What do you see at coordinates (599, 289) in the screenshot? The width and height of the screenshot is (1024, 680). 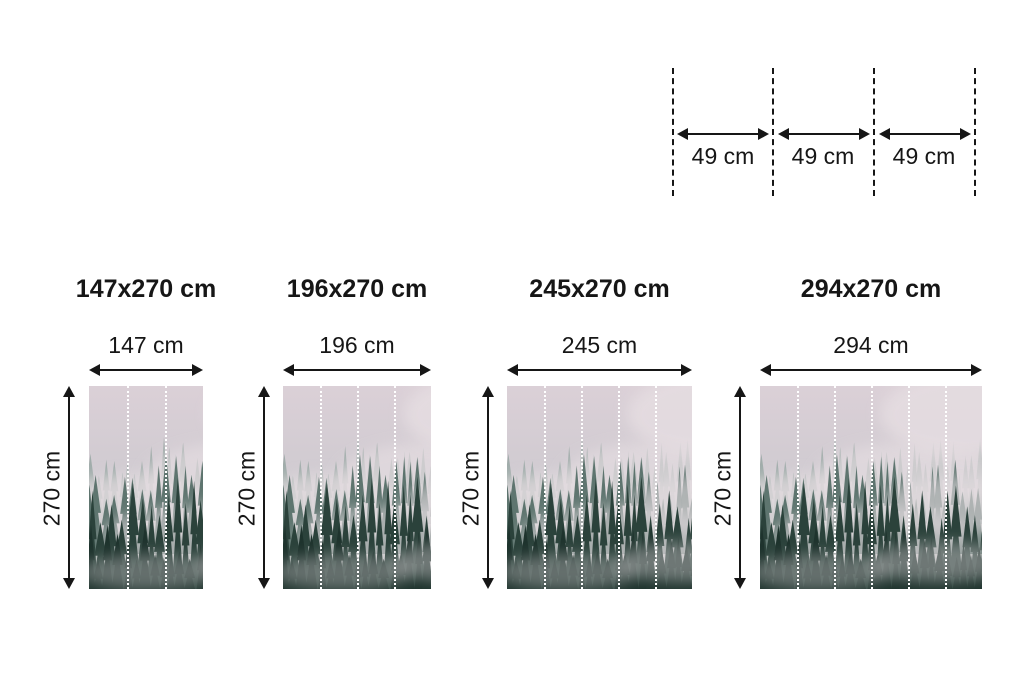 I see `variant-title: 245x270 cm` at bounding box center [599, 289].